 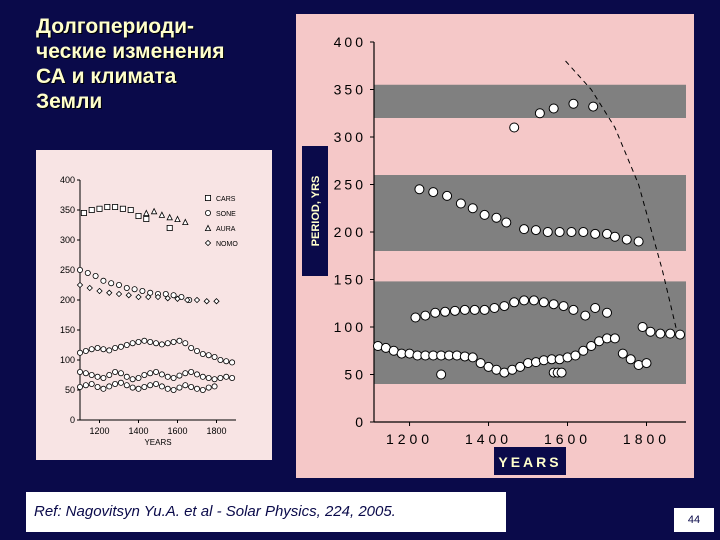 I want to click on y-tick-label: 100, so click(x=350, y=327).